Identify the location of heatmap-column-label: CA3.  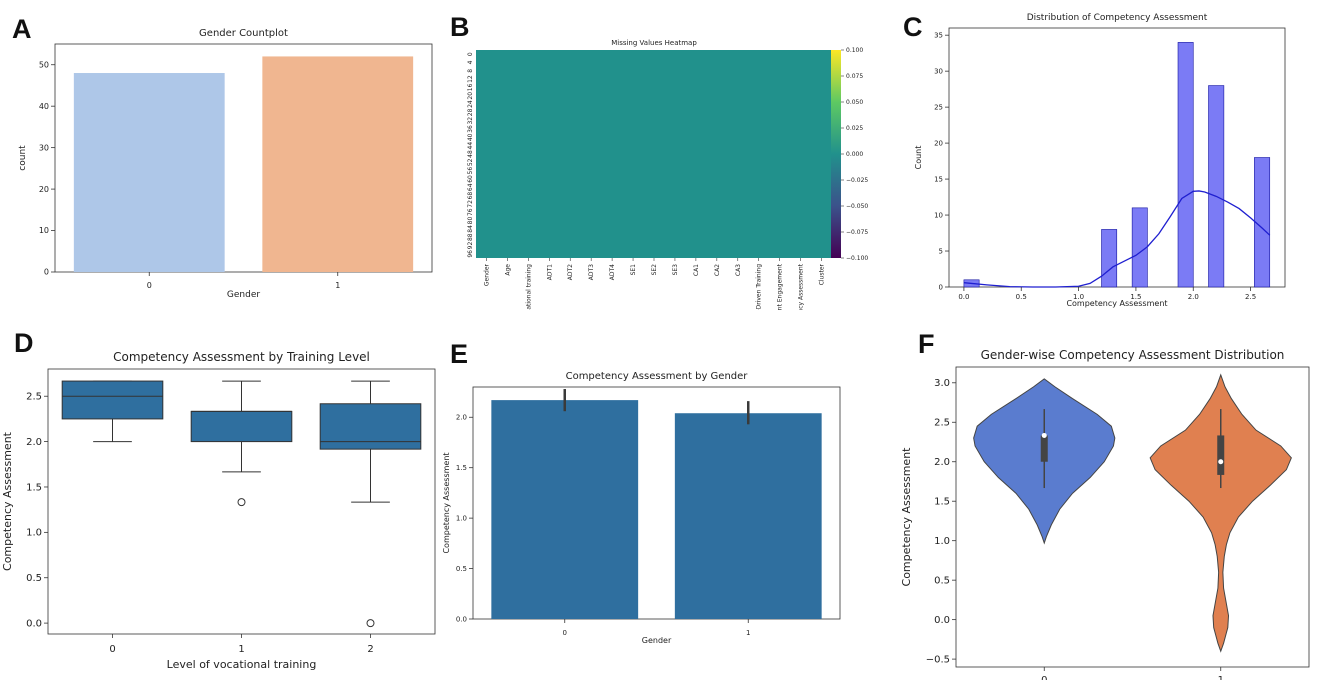
(738, 270).